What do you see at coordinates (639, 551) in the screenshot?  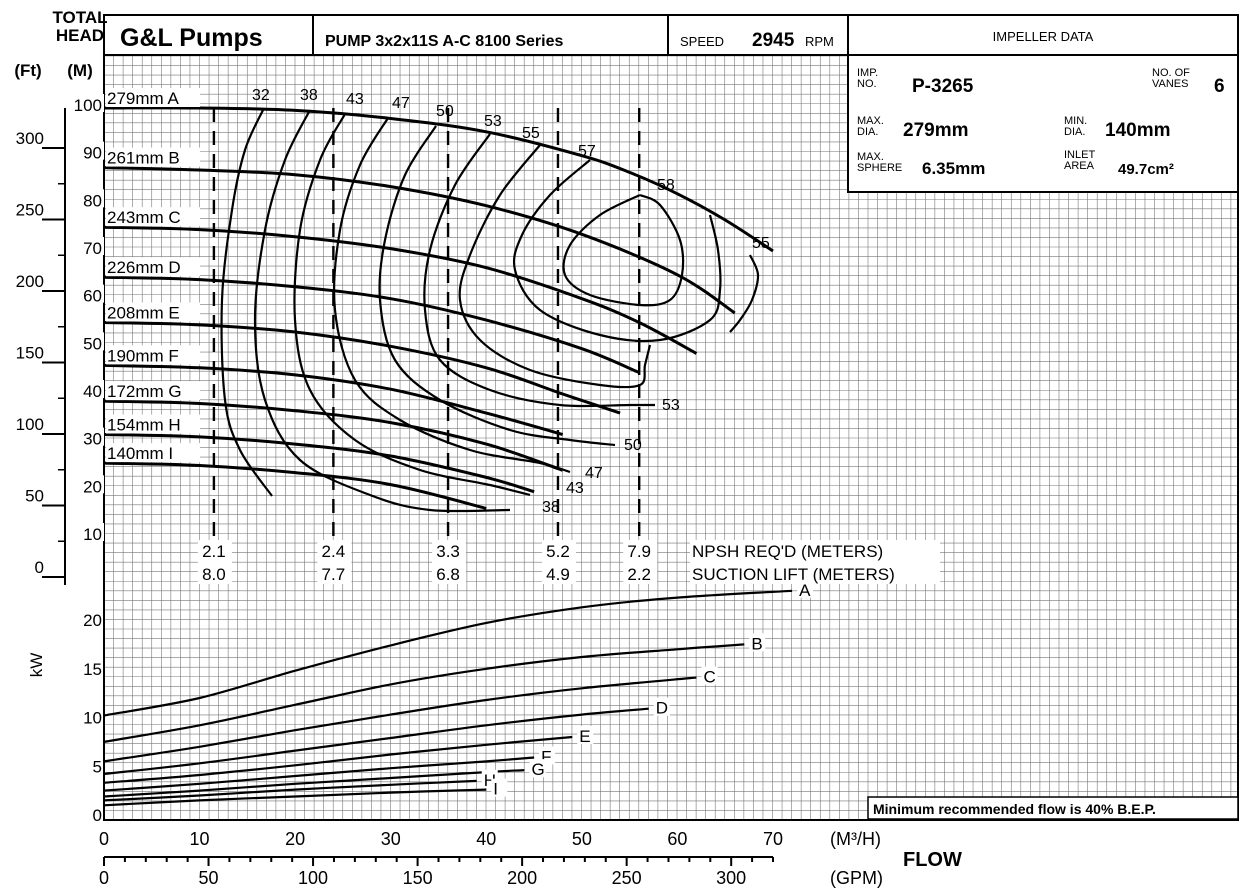 I see `npsh-value: 7.9` at bounding box center [639, 551].